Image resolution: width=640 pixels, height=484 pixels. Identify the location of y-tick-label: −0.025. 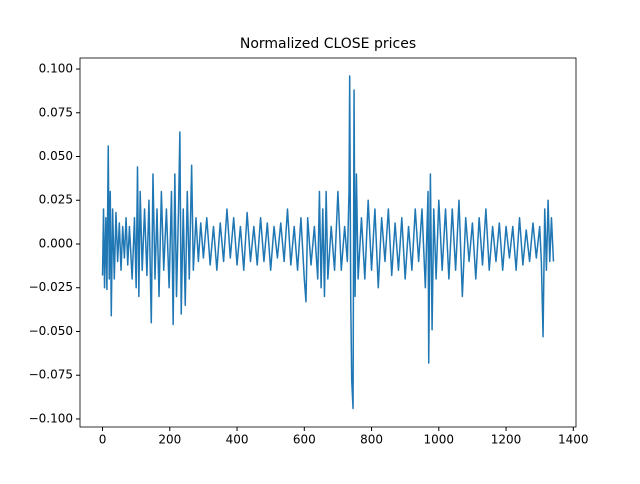
(51, 287).